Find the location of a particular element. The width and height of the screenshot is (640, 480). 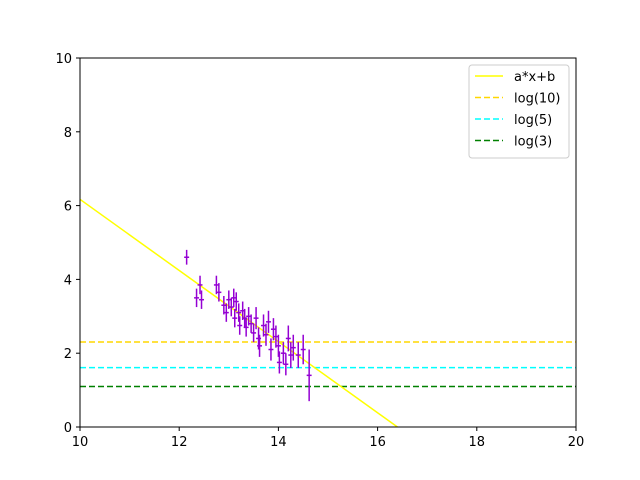

legend: a*x+b log(10) log(5) log(3) is located at coordinates (519, 111).